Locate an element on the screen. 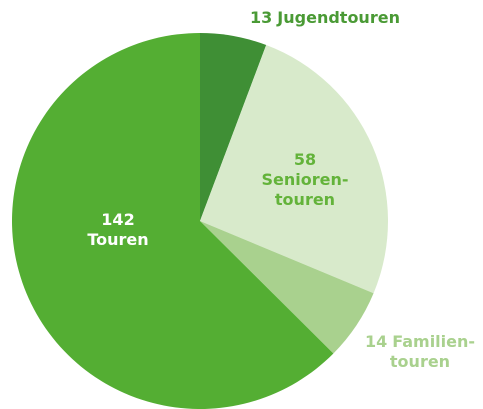 This screenshot has height=409, width=483. slice-label: 14 Familien-touren is located at coordinates (420, 351).